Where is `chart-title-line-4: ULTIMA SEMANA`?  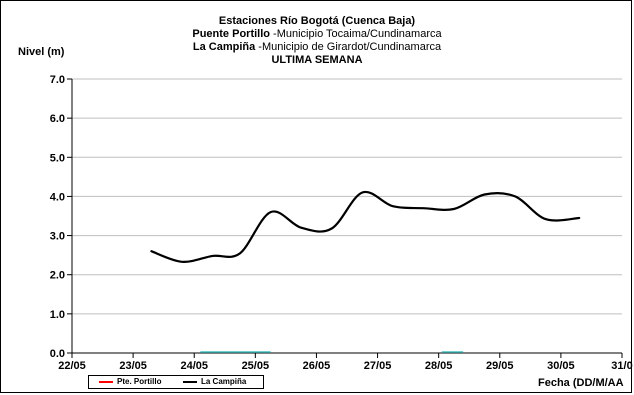
chart-title-line-4: ULTIMA SEMANA is located at coordinates (317, 60).